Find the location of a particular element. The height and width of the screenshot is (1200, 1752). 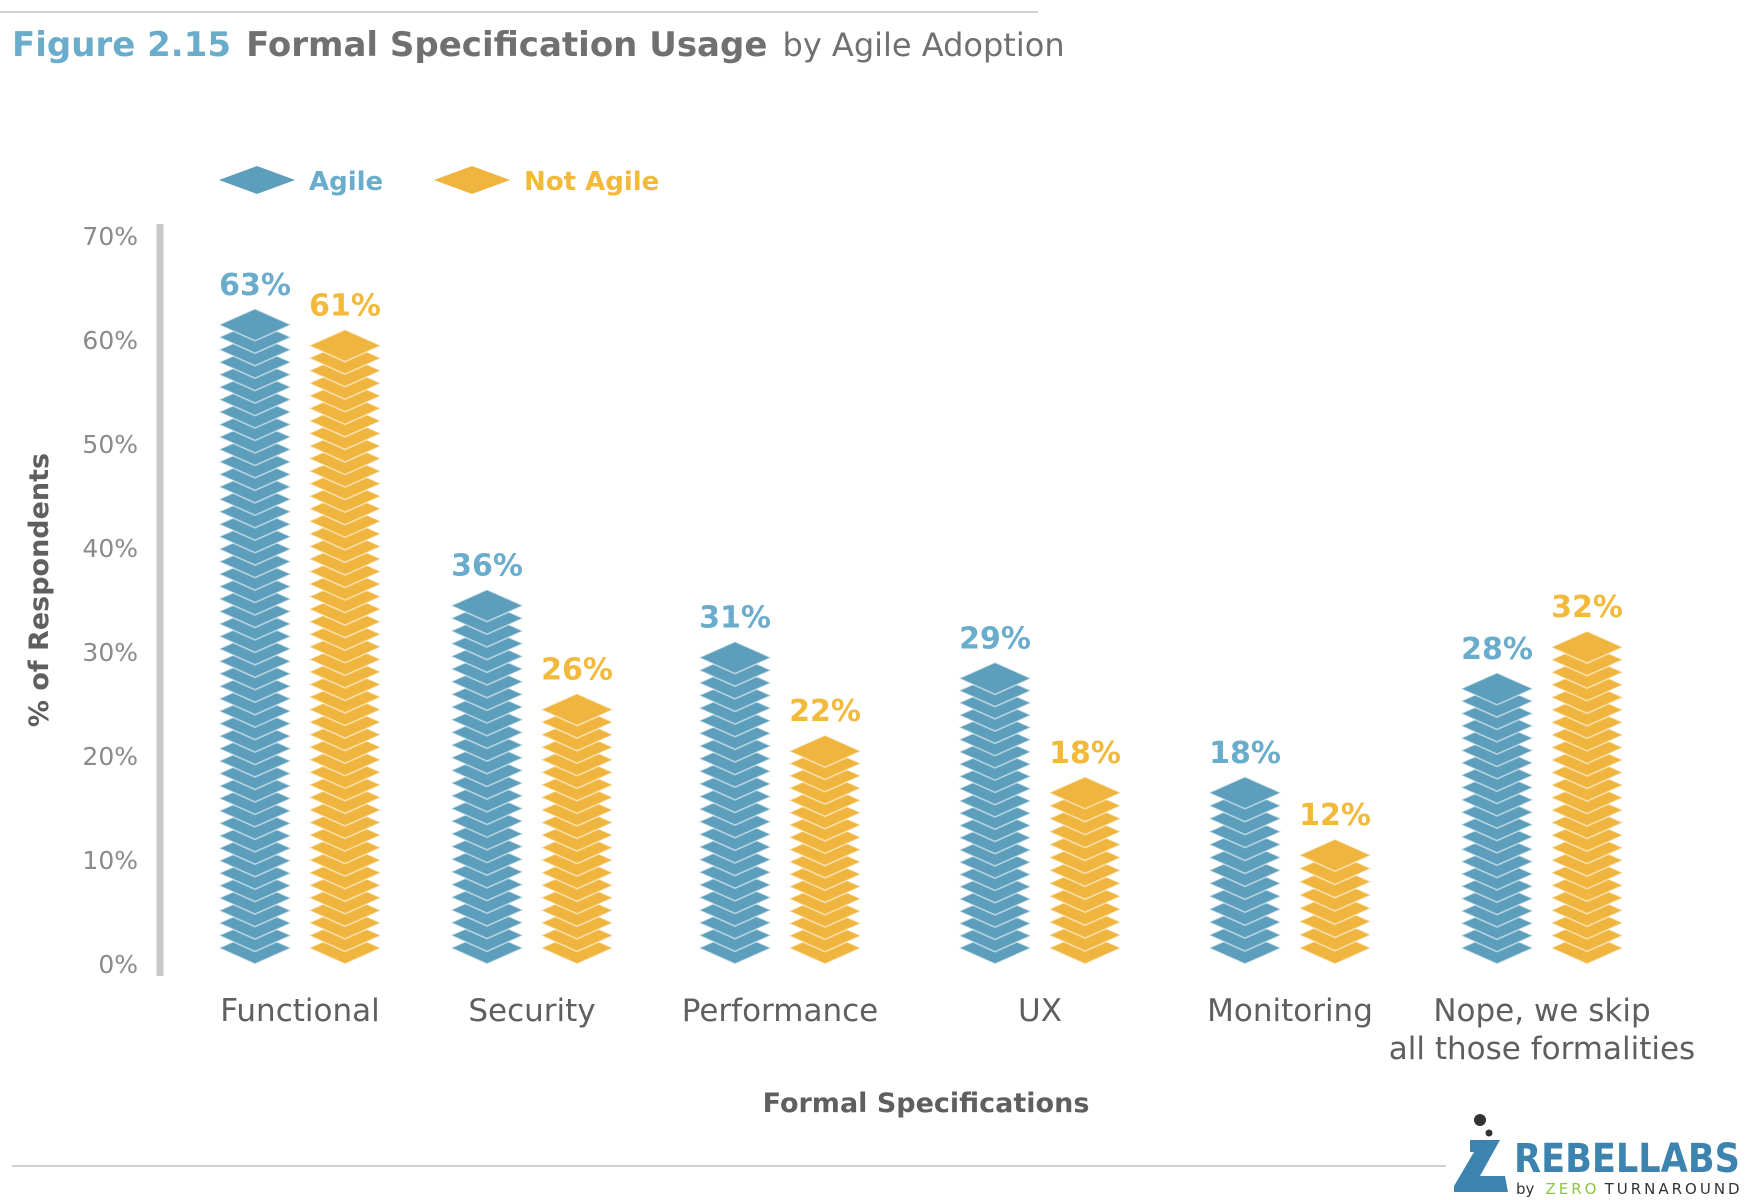

y-tick-label: 10% is located at coordinates (110, 860).